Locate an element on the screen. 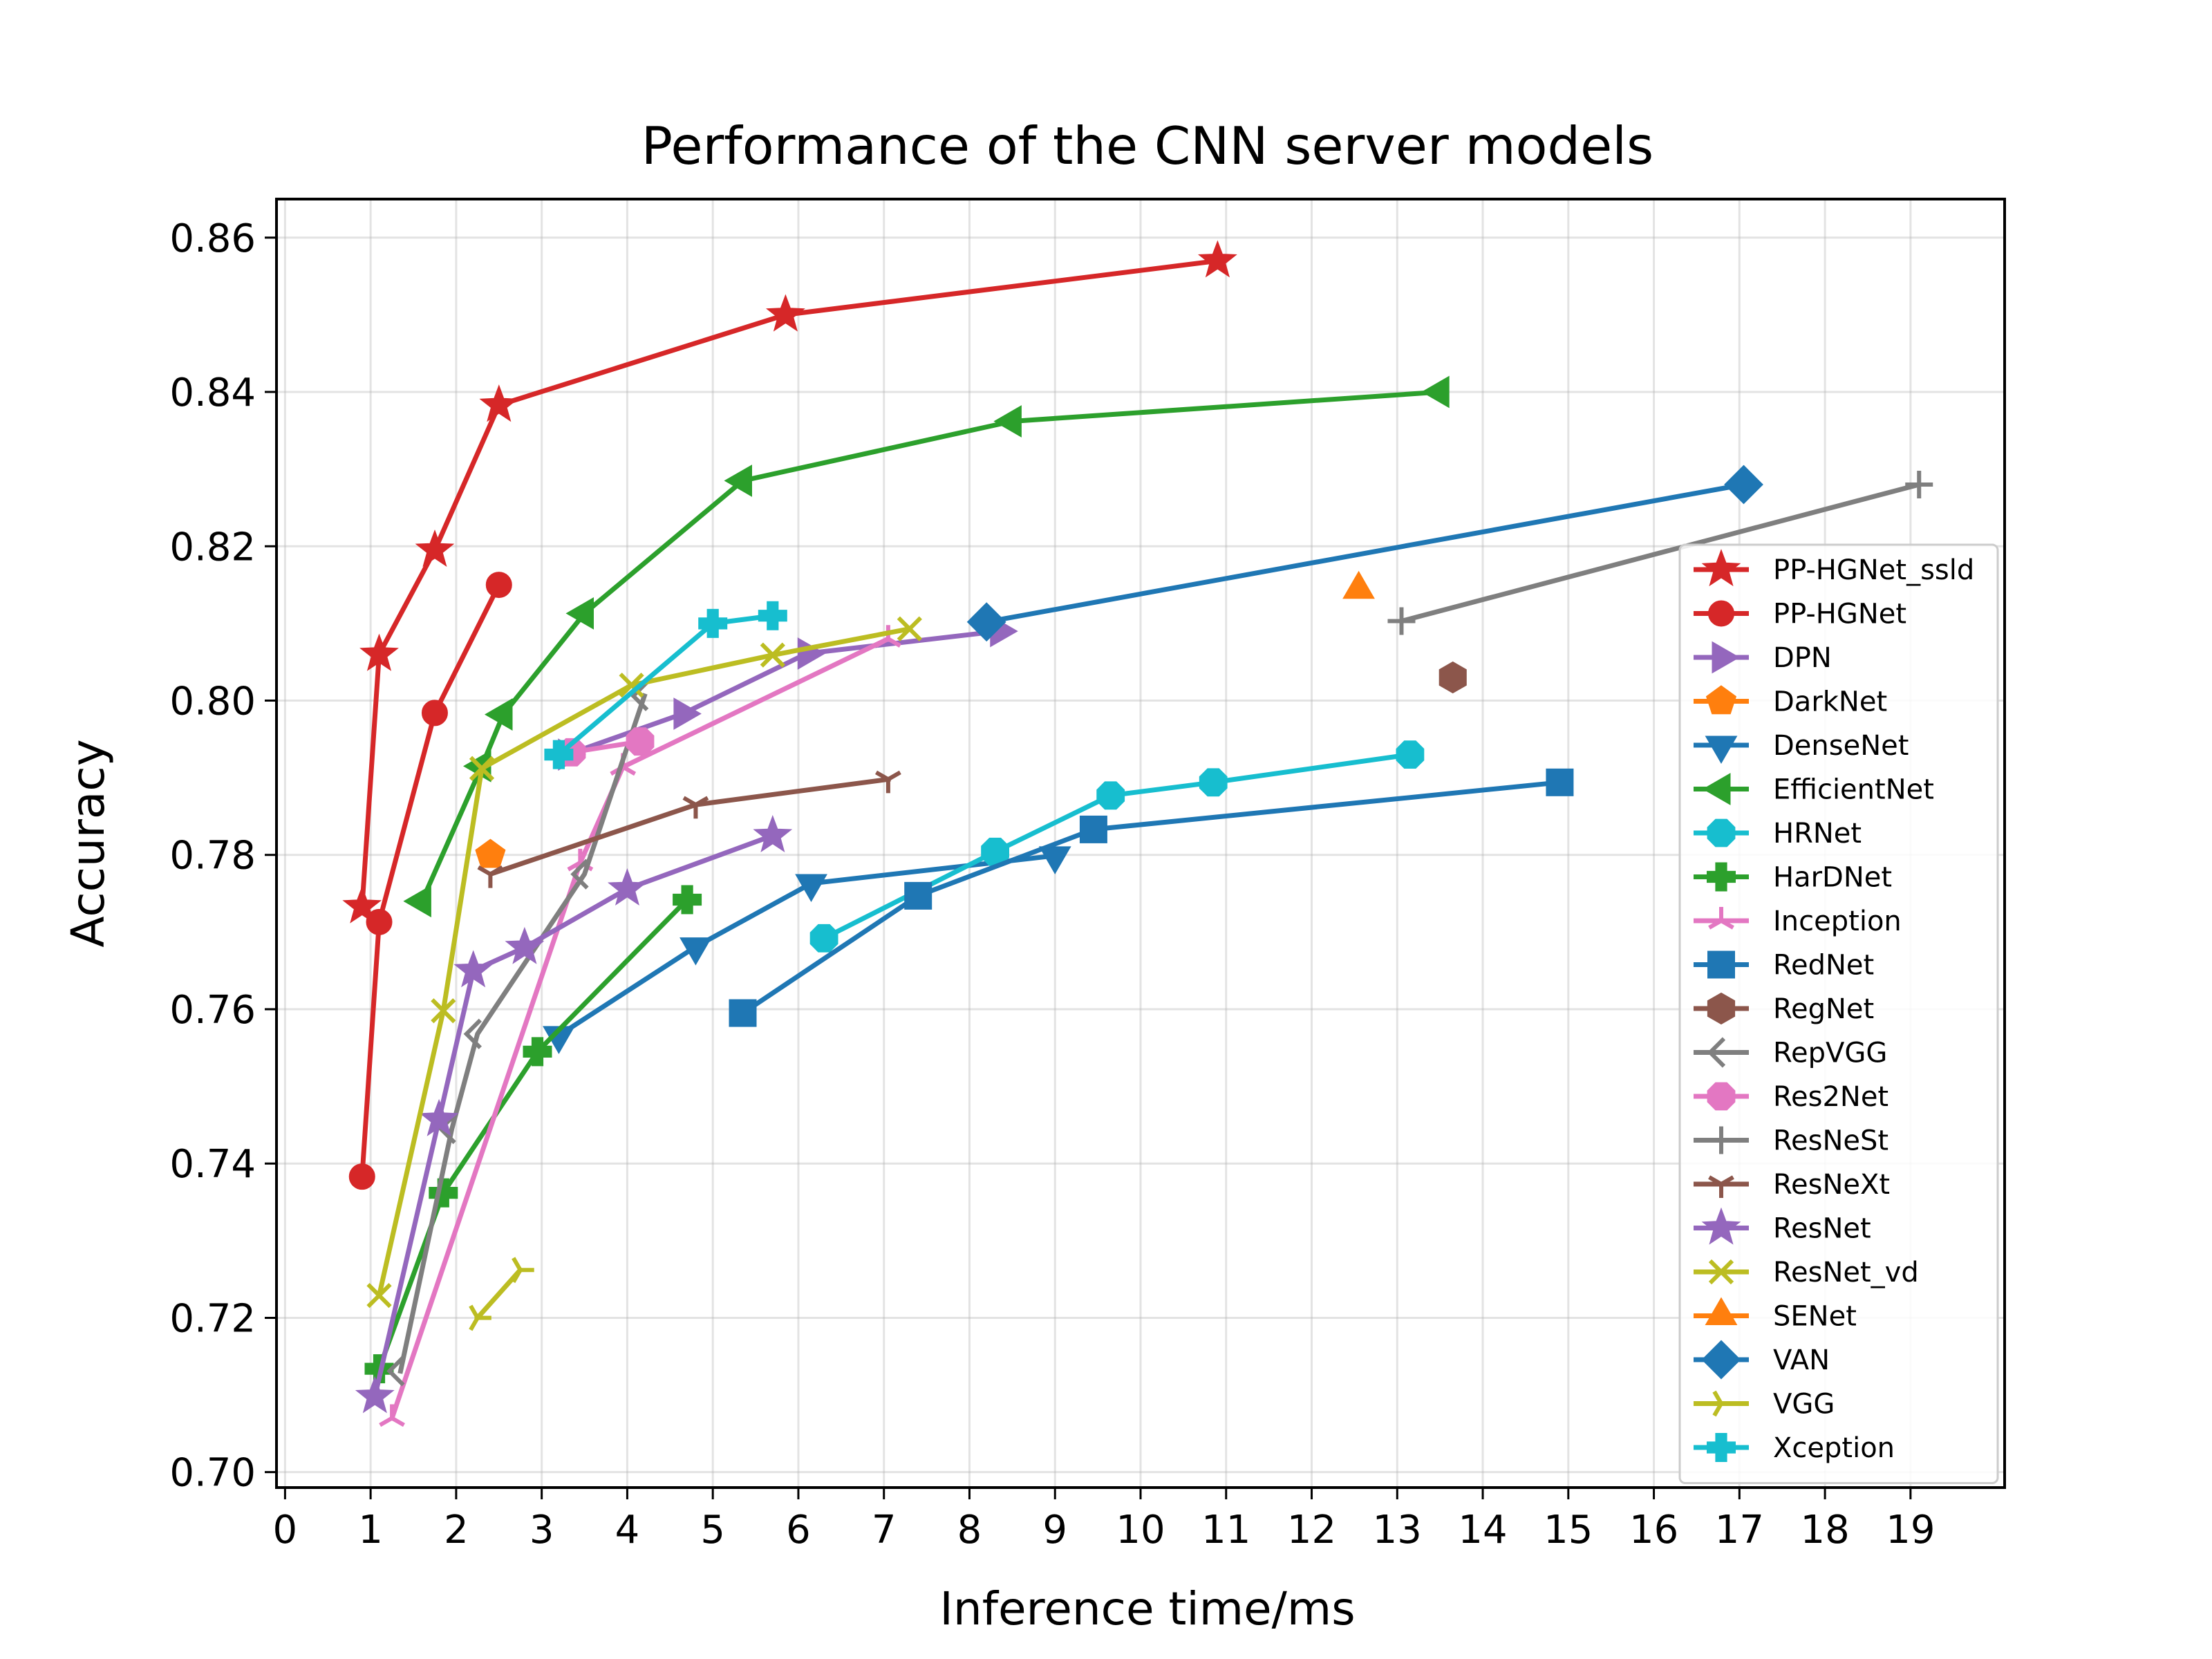  legend-item-xception: Xception is located at coordinates (1794, 1448).